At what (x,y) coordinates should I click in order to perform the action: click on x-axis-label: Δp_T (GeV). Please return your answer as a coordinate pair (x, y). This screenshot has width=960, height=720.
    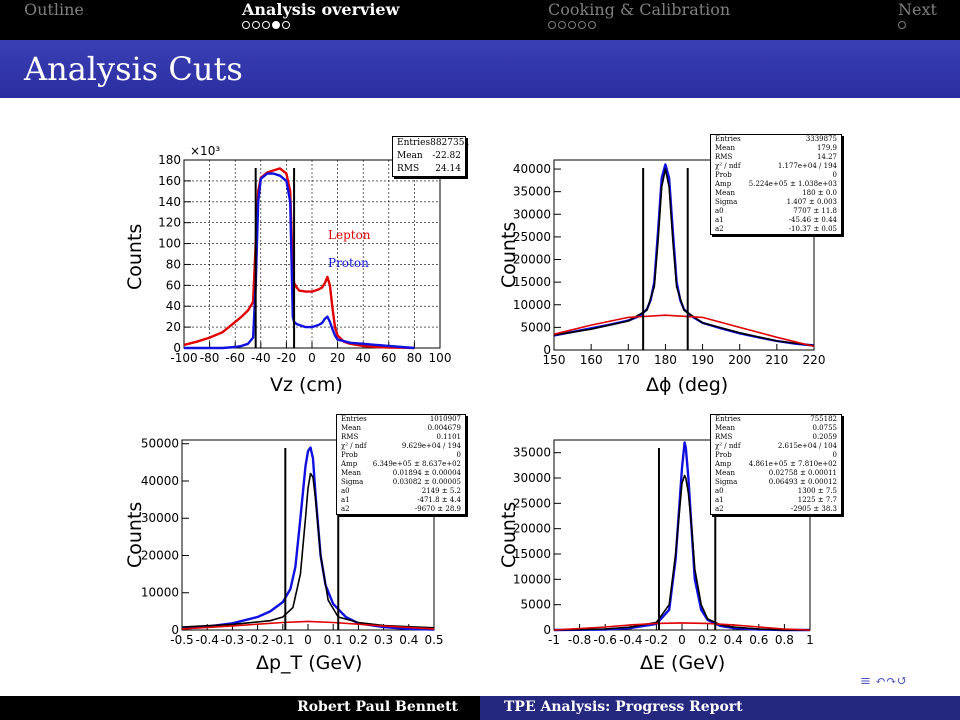
    Looking at the image, I should click on (309, 663).